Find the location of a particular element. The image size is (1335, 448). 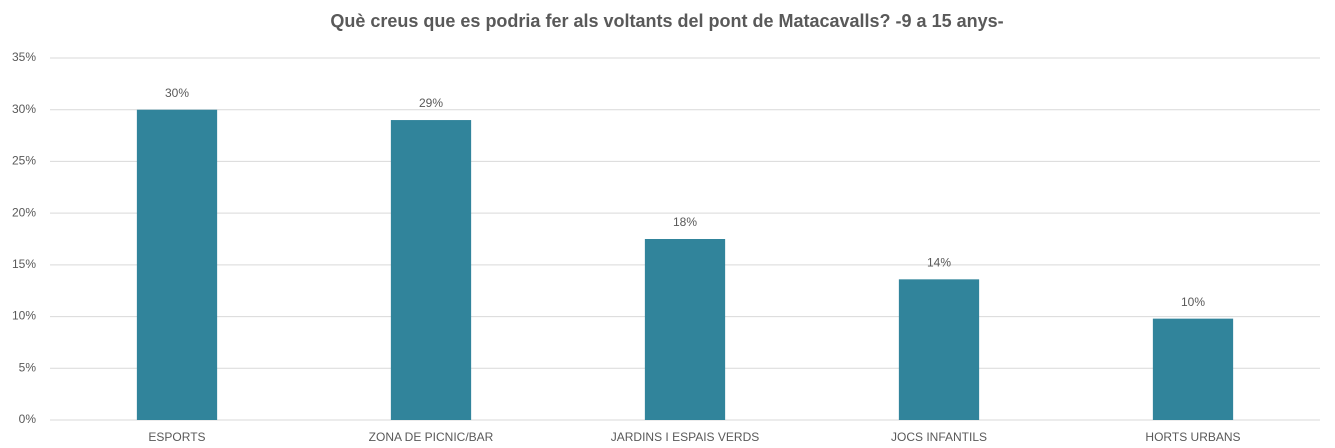

data-label: 18% is located at coordinates (685, 222).